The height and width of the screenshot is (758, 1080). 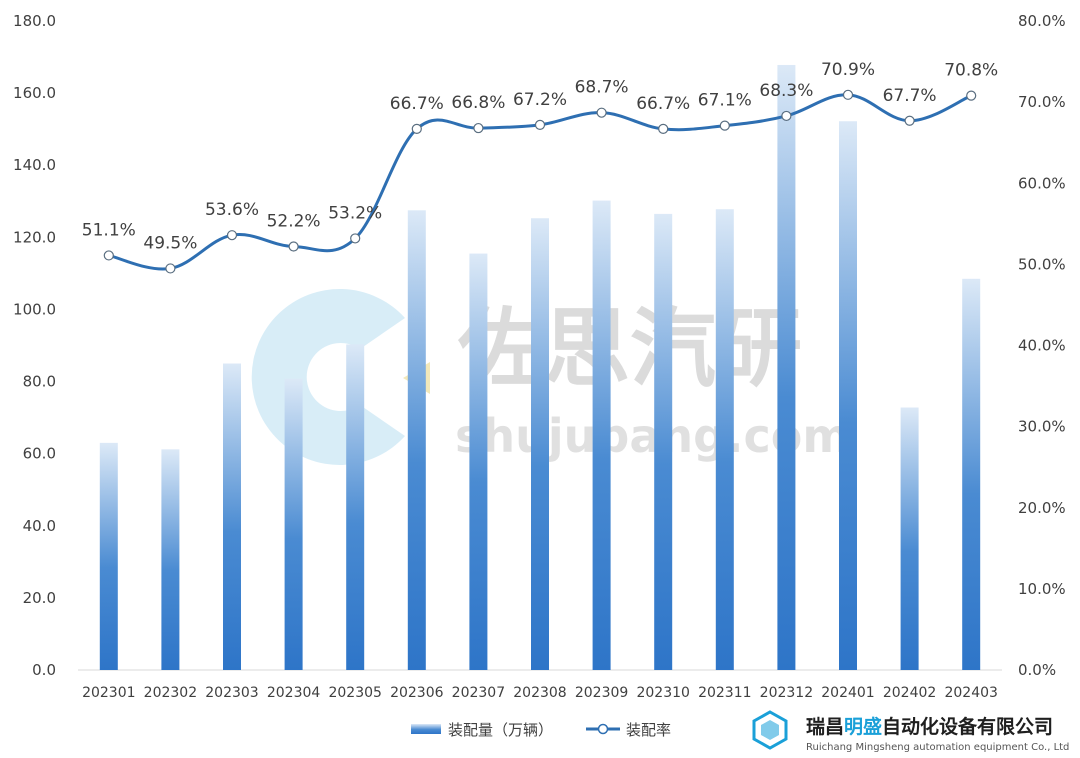 What do you see at coordinates (786, 693) in the screenshot?
I see `x-axis-tick-label: 202312` at bounding box center [786, 693].